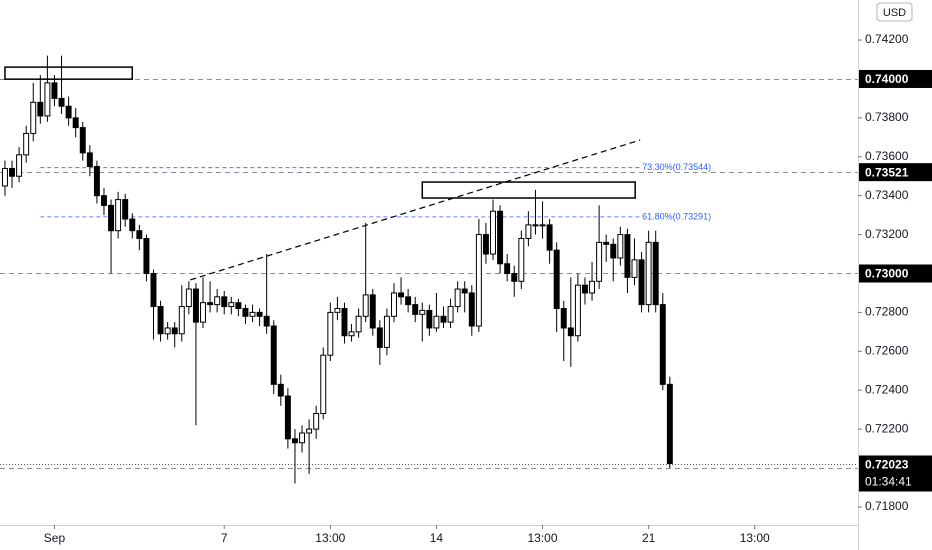 This screenshot has height=550, width=932. What do you see at coordinates (437, 538) in the screenshot?
I see `x-tick-label: 14` at bounding box center [437, 538].